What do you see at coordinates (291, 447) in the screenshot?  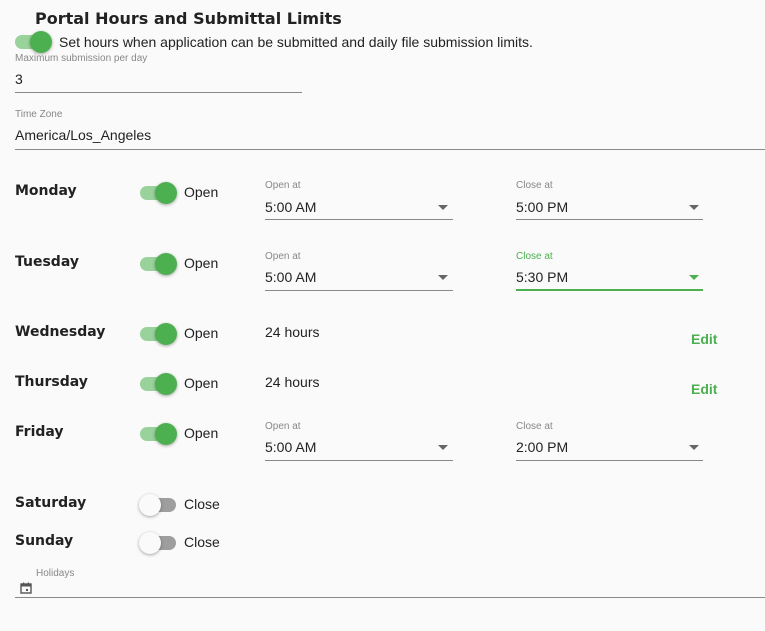 I see `friday-open-value: 5:00 AM` at bounding box center [291, 447].